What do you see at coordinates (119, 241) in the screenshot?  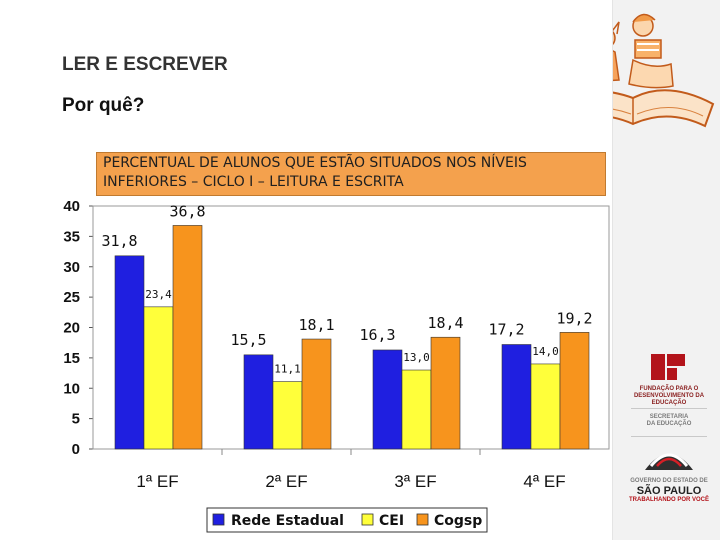 I see `data-label: 31,8` at bounding box center [119, 241].